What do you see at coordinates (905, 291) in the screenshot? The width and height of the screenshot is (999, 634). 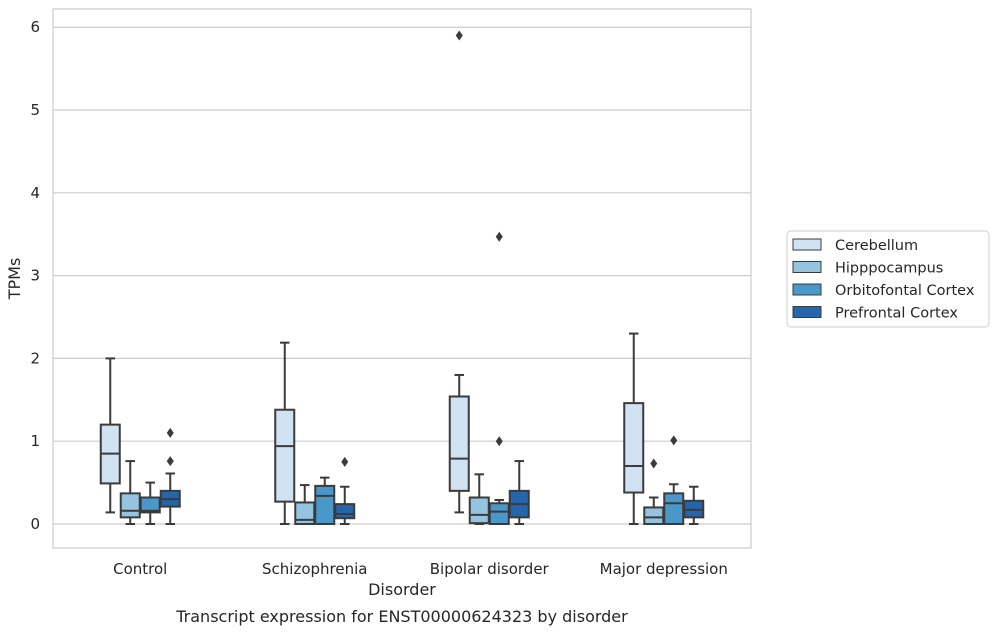 I see `legend-label: Orbitofontal Cortex` at bounding box center [905, 291].